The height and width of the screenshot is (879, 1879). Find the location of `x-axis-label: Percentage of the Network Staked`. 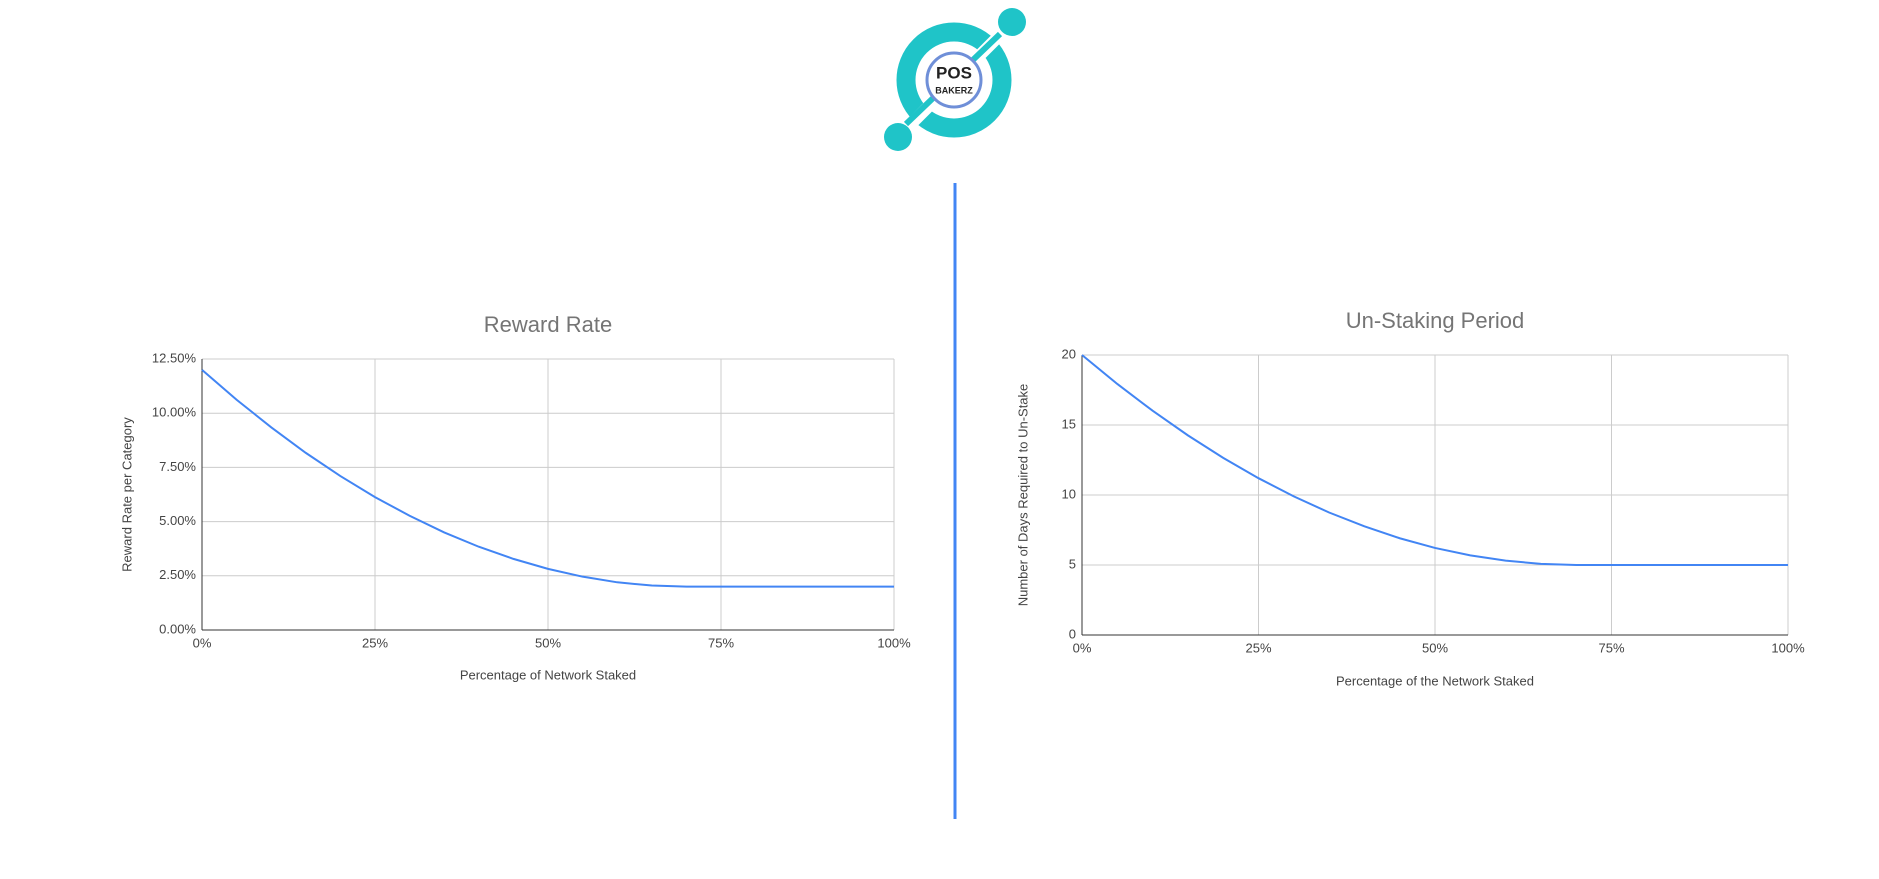

x-axis-label: Percentage of the Network Staked is located at coordinates (1435, 680).